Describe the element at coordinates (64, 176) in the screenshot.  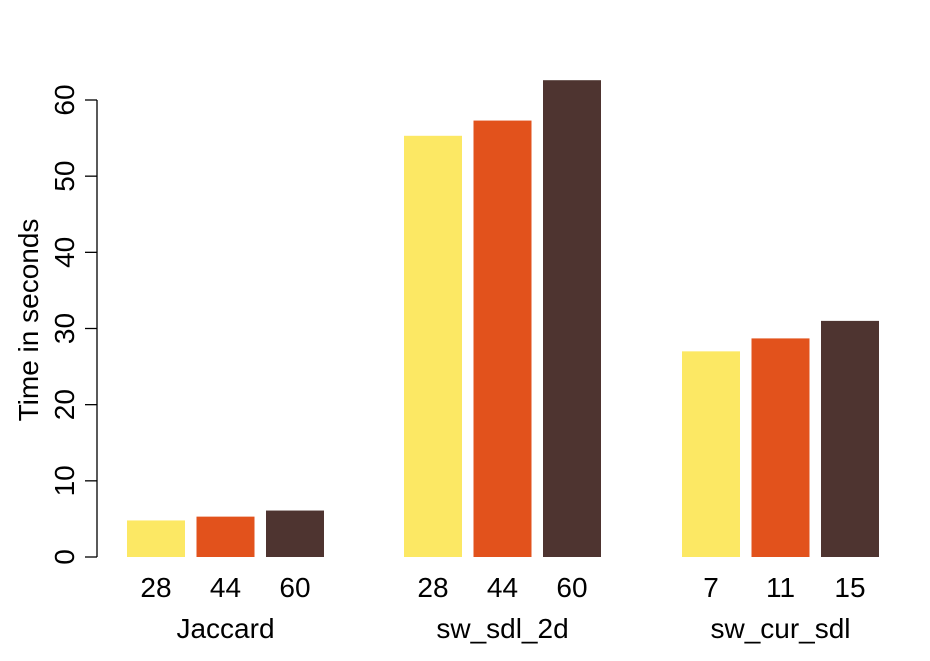
I see `y-tick-label: 50` at that location.